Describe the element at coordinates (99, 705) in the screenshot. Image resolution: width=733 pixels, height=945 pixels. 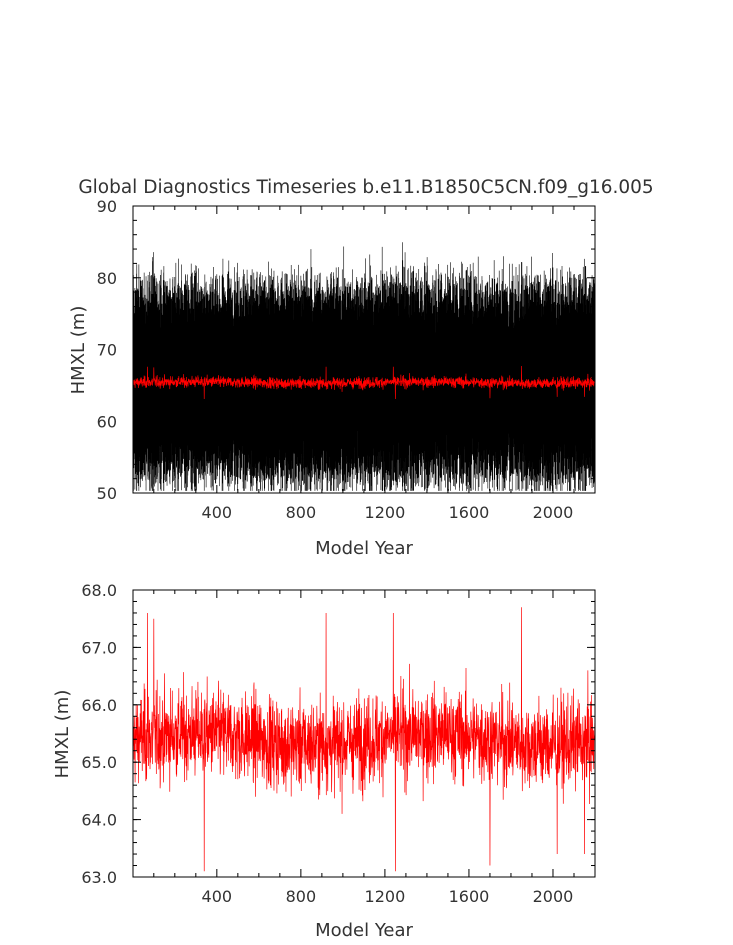
I see `y-tick-label: 66.0` at that location.